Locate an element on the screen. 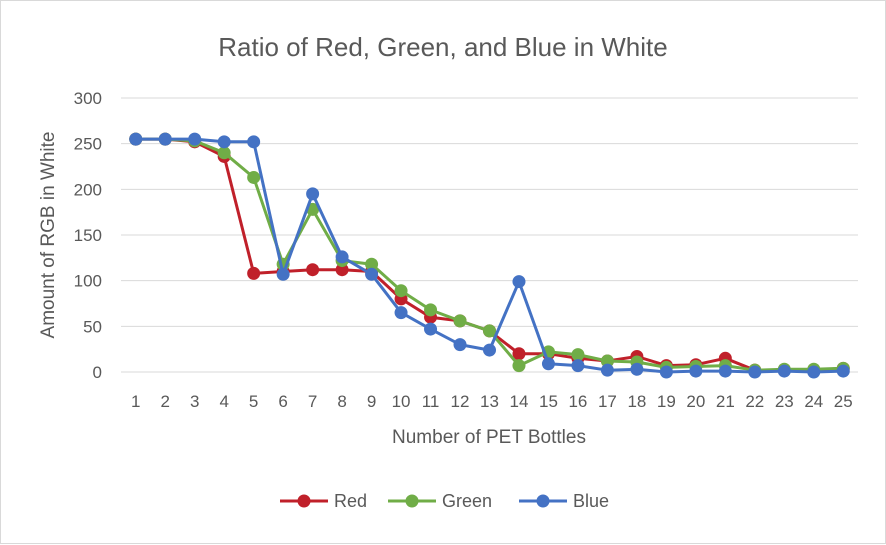  x-tick-label: 25 is located at coordinates (843, 401).